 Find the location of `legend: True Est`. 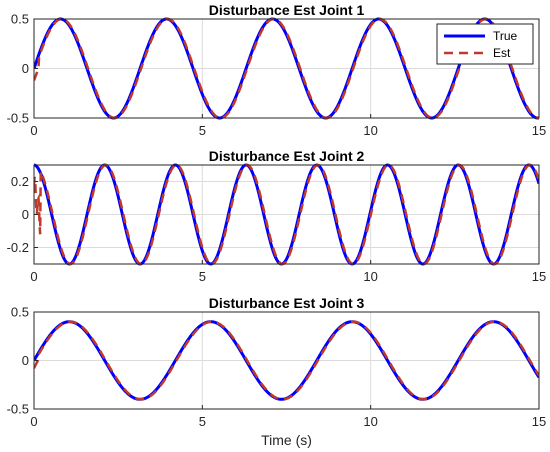

legend: True Est is located at coordinates (485, 44).